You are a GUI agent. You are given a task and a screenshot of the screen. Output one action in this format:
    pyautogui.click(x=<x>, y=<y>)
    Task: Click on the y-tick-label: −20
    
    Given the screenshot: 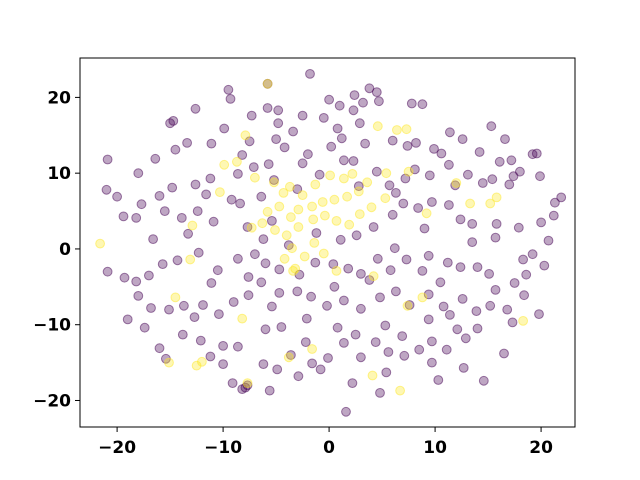 What is the action you would take?
    pyautogui.click(x=52, y=401)
    